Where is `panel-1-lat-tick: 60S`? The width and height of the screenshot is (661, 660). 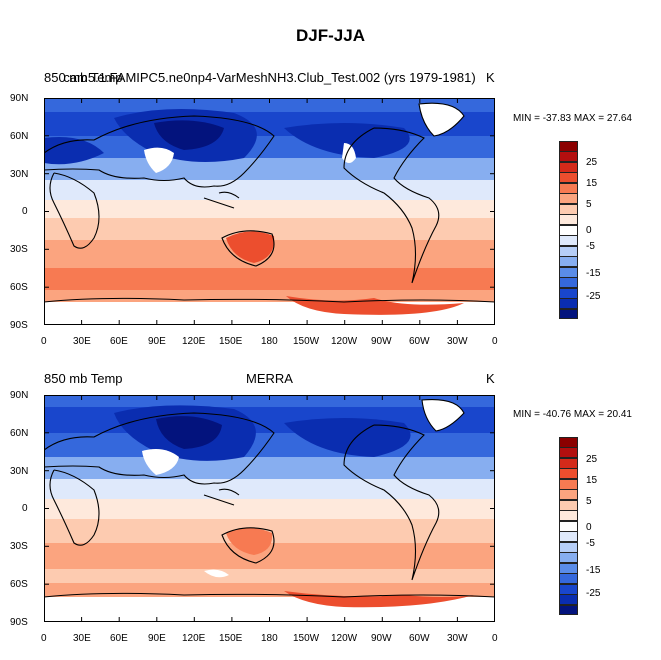
panel-1-lat-tick: 60S is located at coordinates (19, 287).